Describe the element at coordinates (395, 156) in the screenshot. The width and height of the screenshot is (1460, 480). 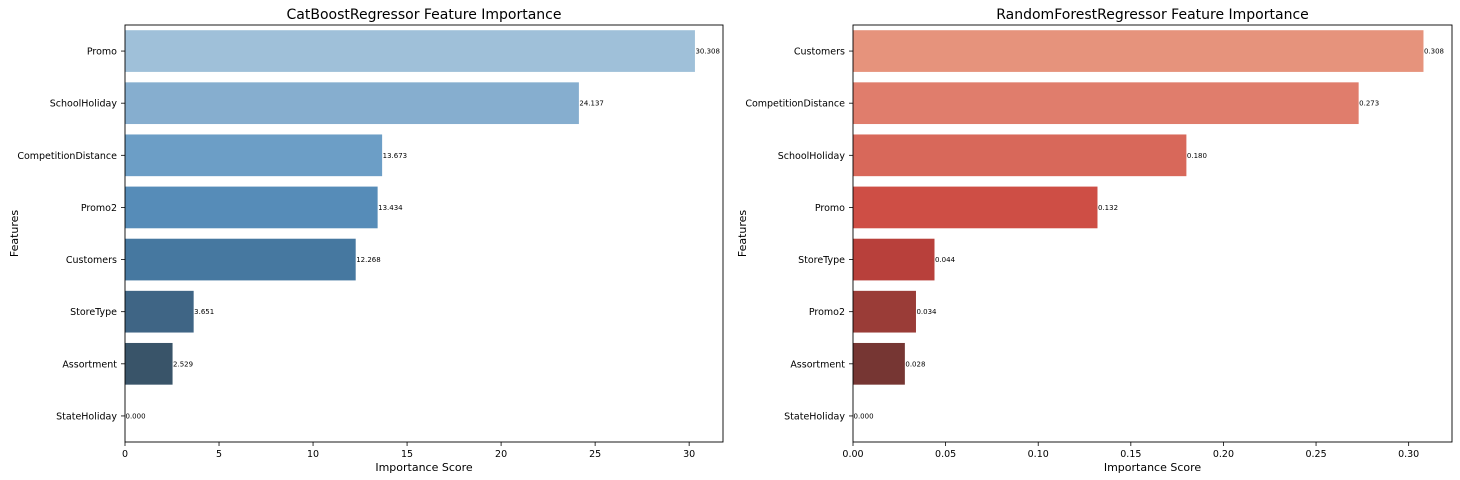
I see `catboost-data-label: 13.673` at that location.